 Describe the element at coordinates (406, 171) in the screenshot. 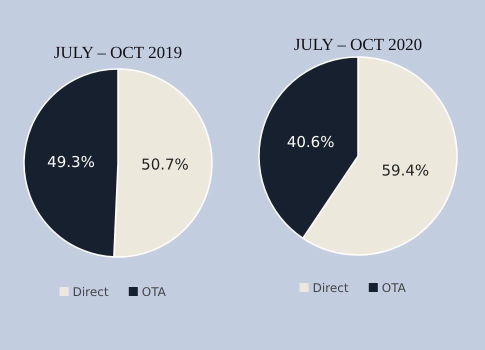

I see `data-label: 59.4%` at that location.